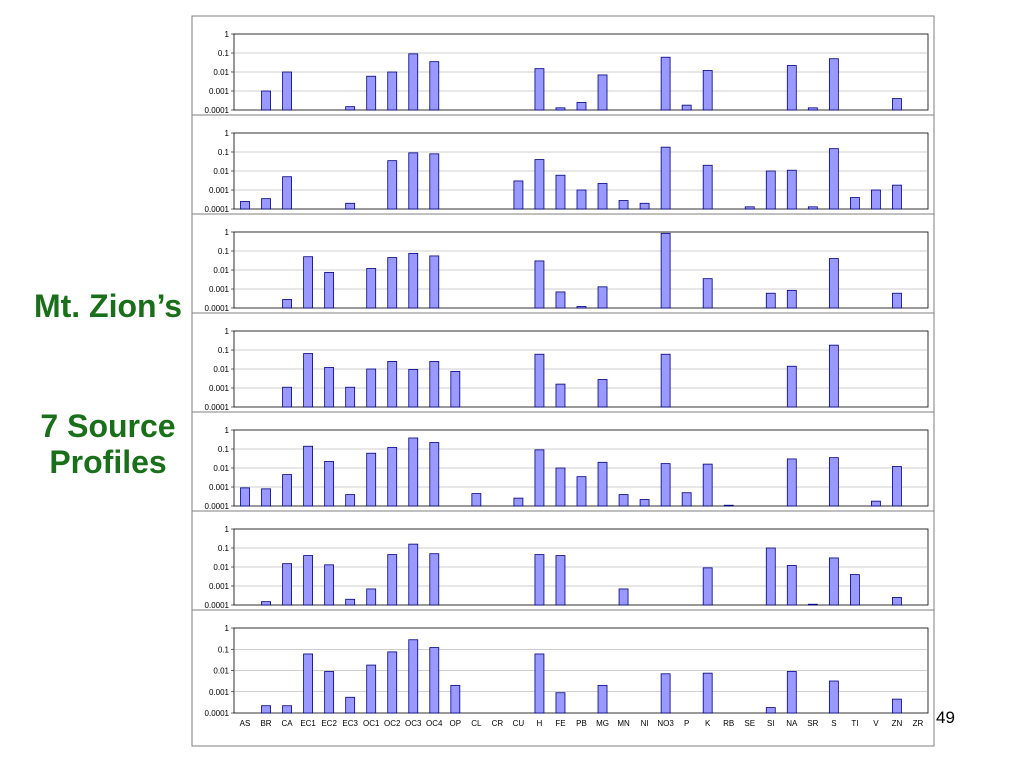 This screenshot has height=768, width=1024. I want to click on category-label: ZR, so click(918, 723).